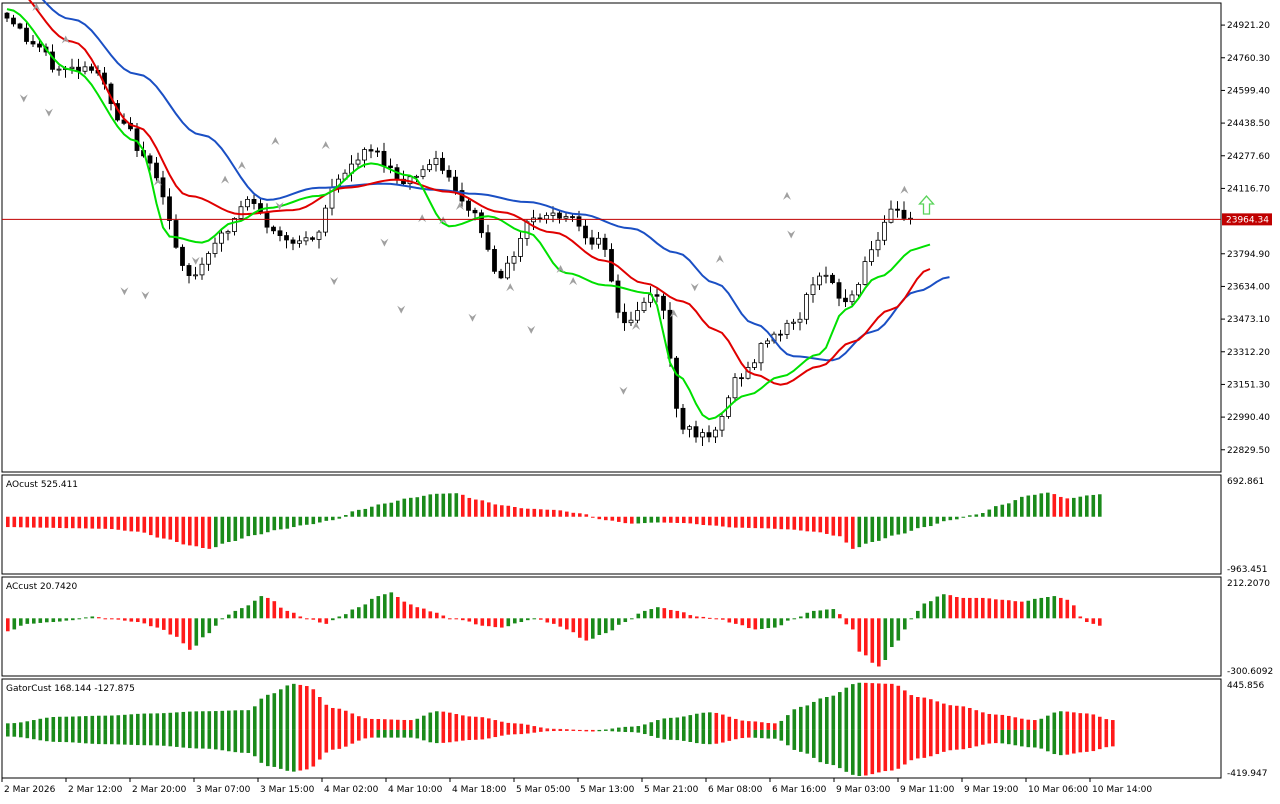 The width and height of the screenshot is (1280, 804). What do you see at coordinates (157, 181) in the screenshot?
I see `fractal-up-icon` at bounding box center [157, 181].